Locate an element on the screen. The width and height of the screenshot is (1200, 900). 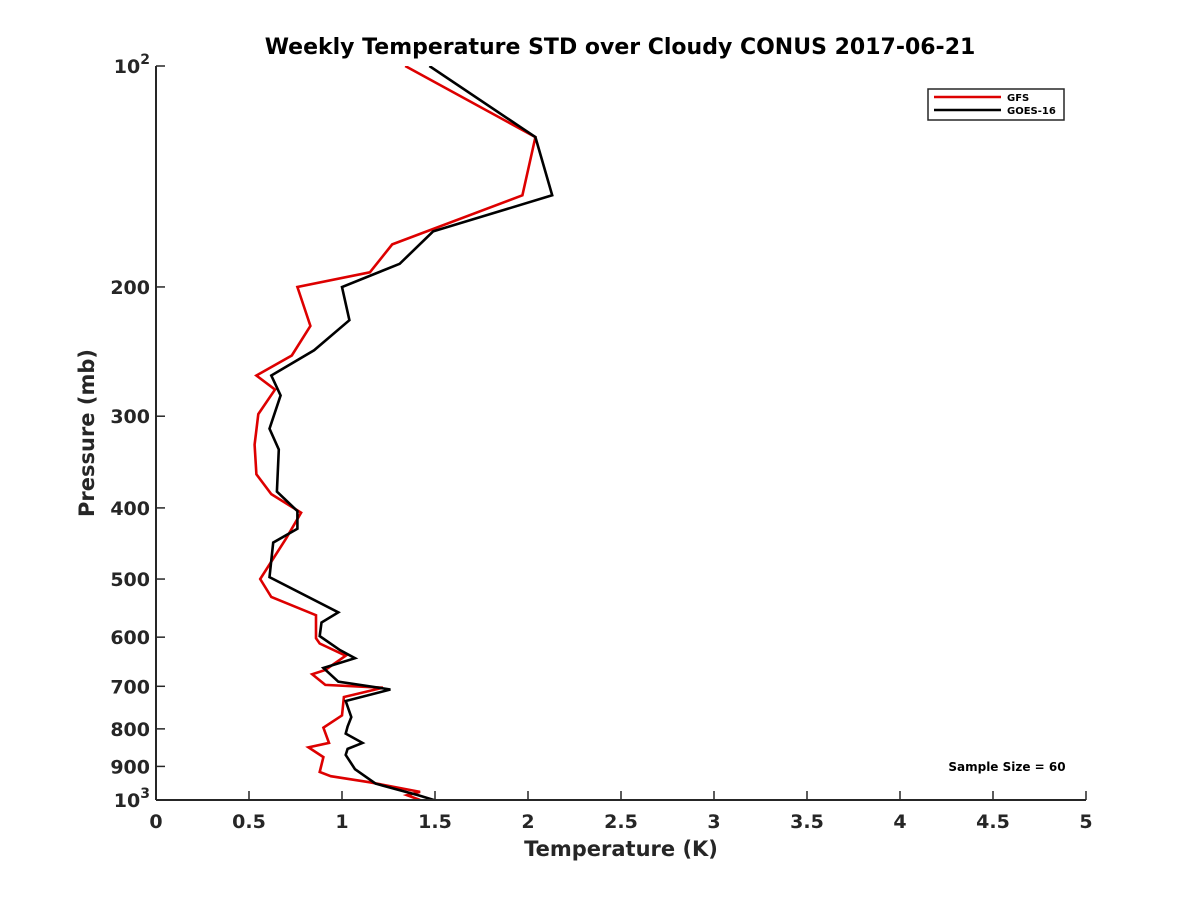
x-tick-label: 4.5 is located at coordinates (993, 822).